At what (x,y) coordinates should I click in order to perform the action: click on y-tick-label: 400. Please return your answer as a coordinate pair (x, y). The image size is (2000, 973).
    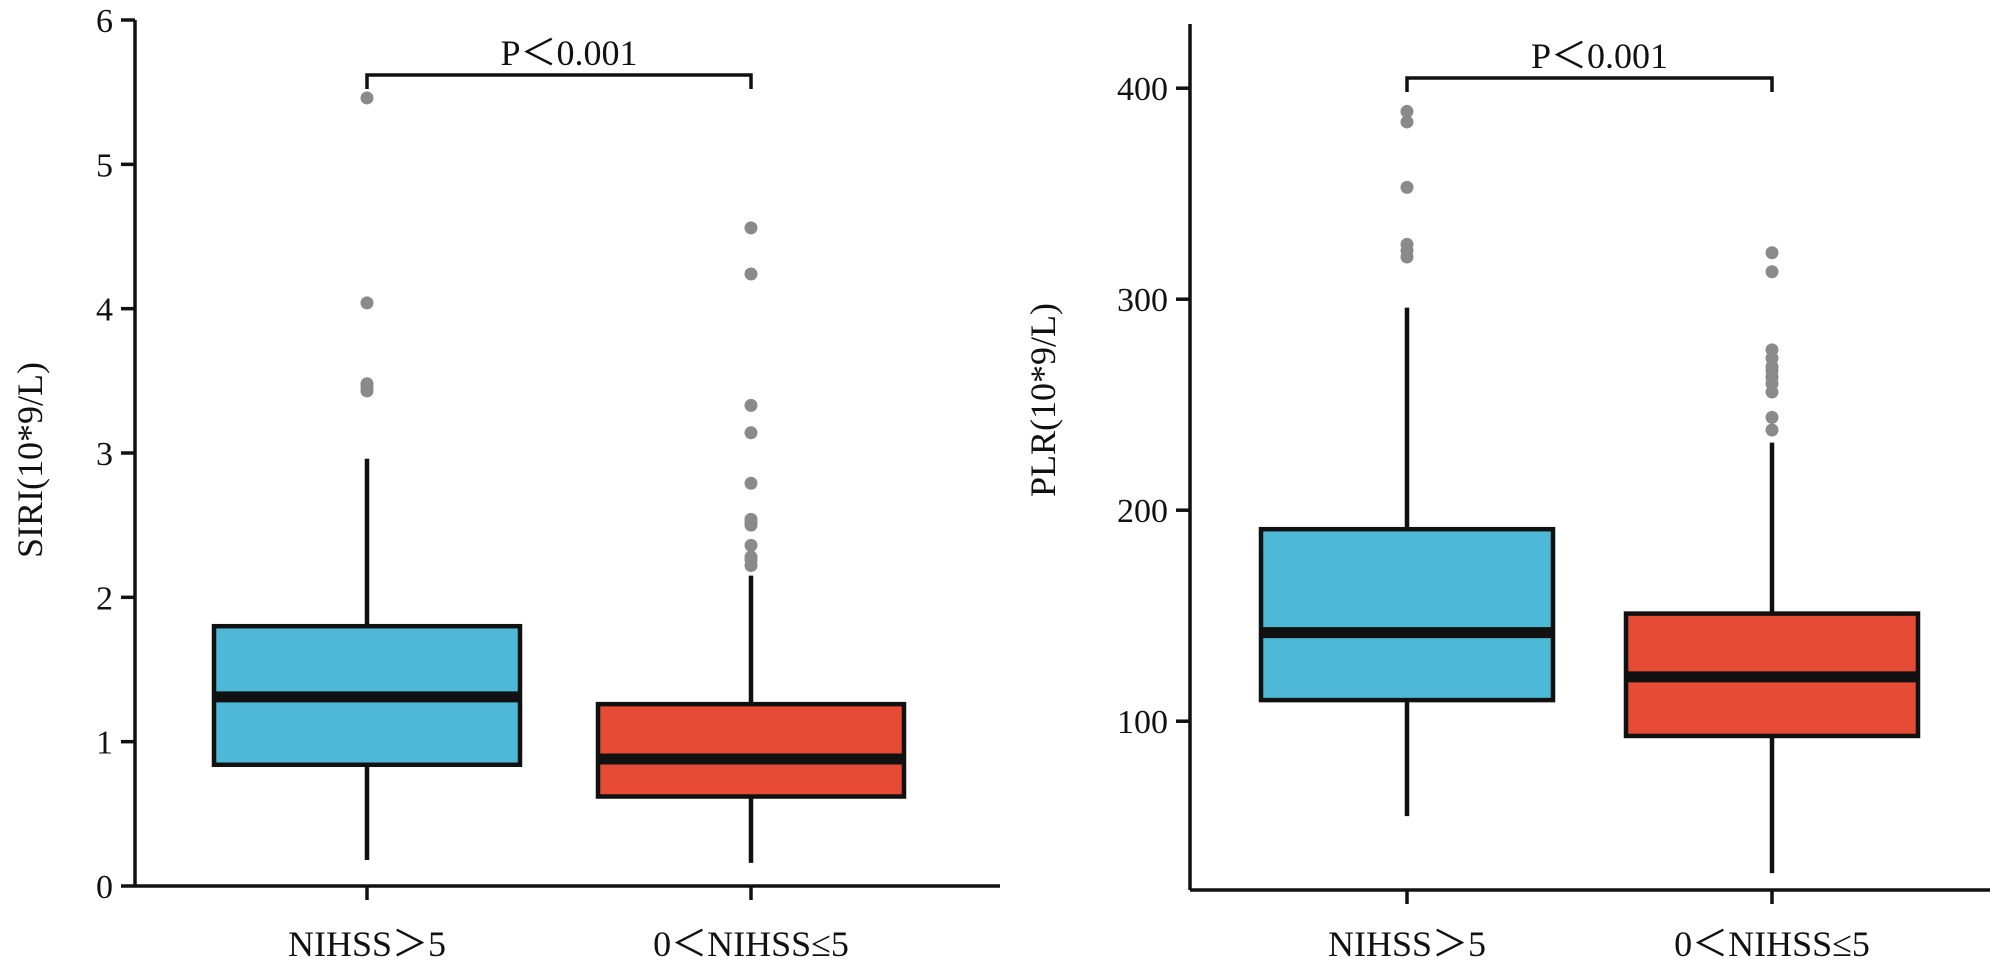
    Looking at the image, I should click on (1142, 89).